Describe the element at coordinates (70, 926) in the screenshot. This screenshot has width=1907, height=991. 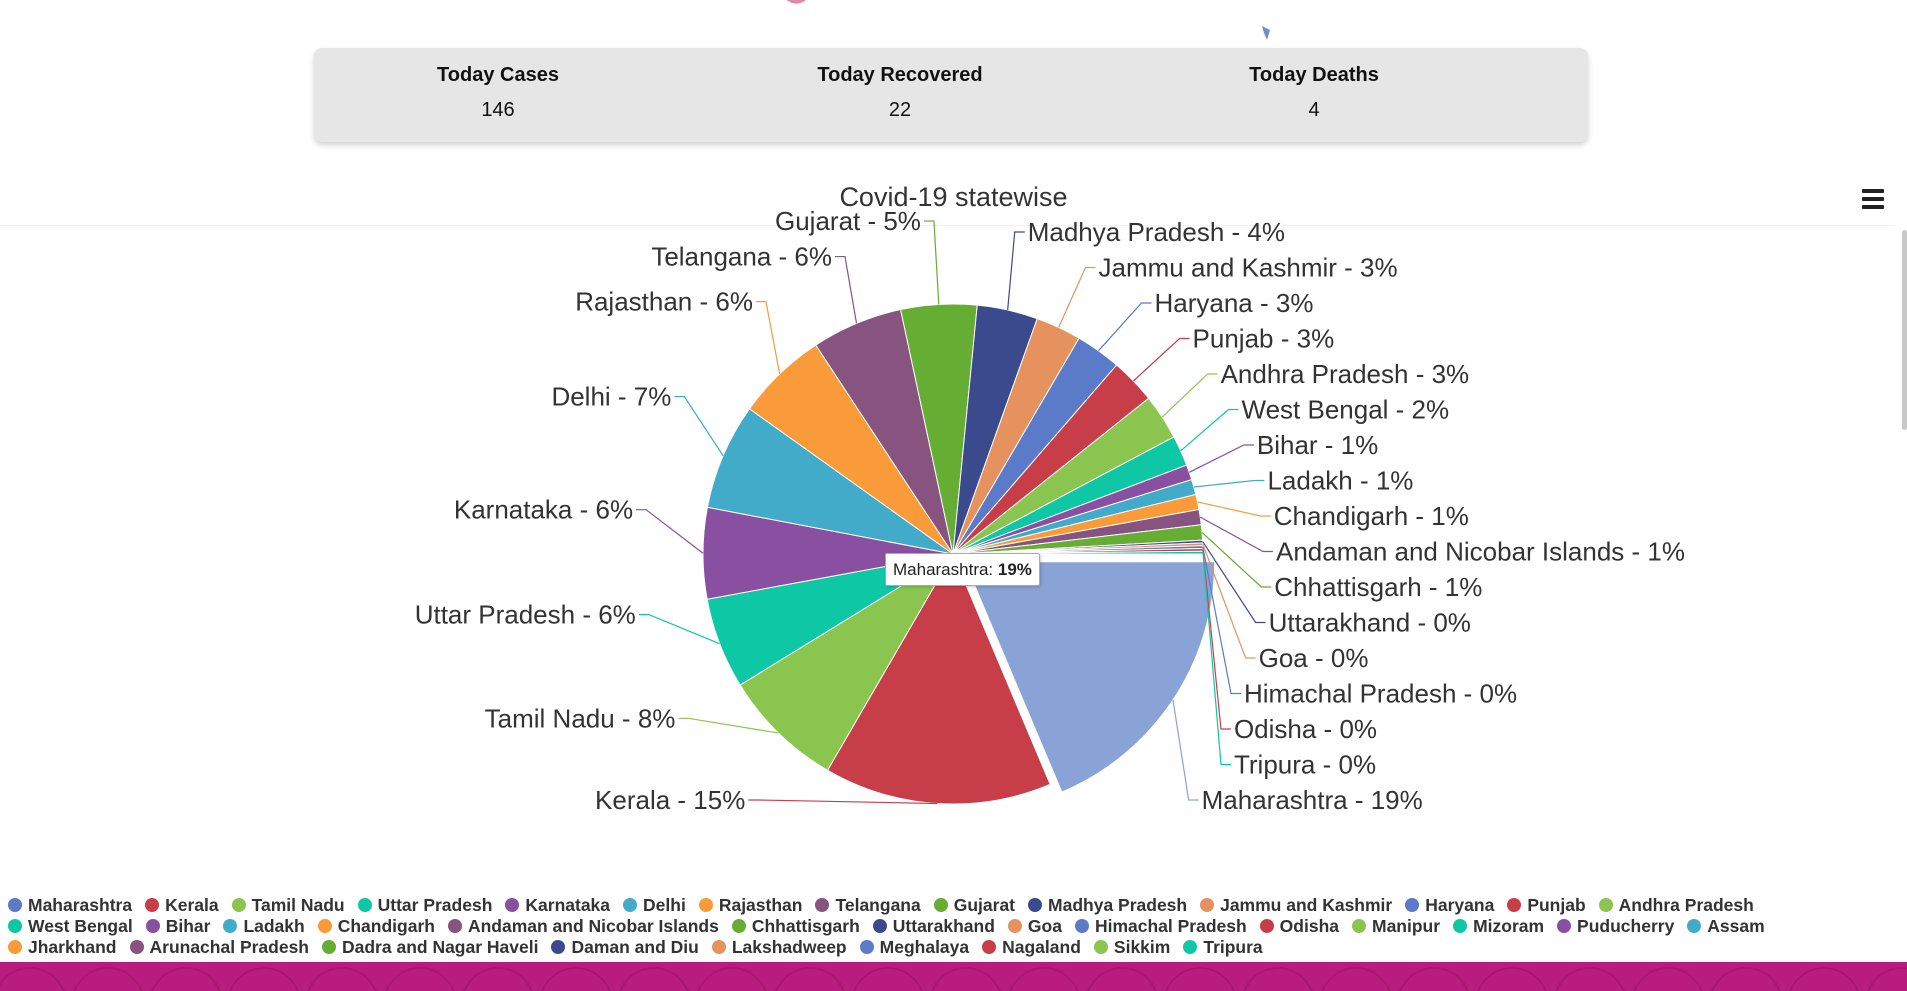
I see `legend-item-west-bengal: West Bengal` at that location.